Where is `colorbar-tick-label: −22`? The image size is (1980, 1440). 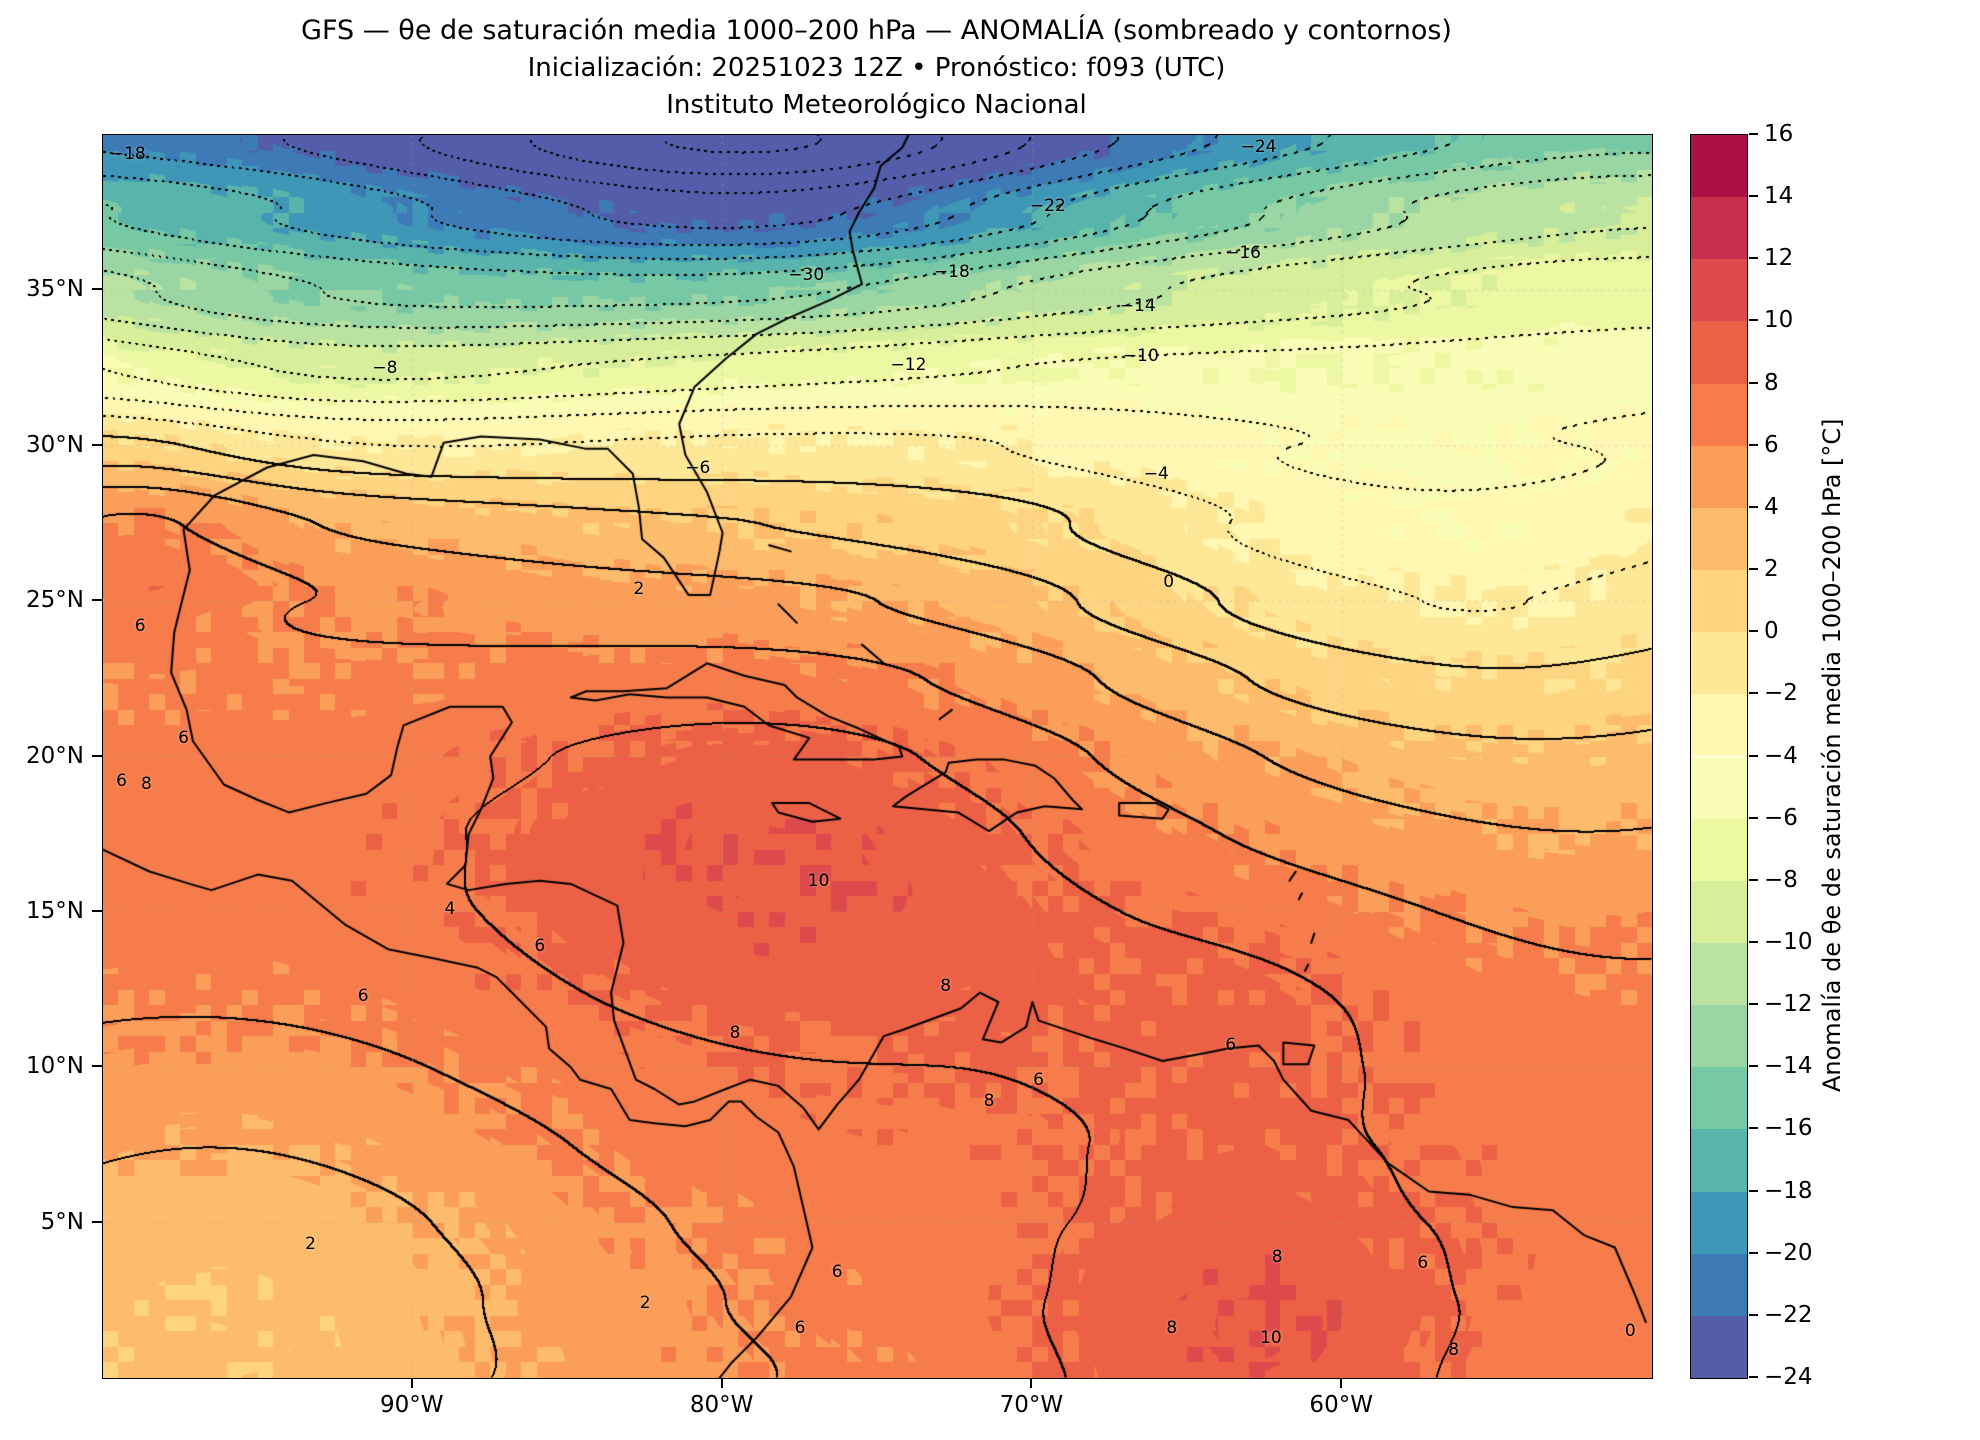
colorbar-tick-label: −22 is located at coordinates (1788, 1314).